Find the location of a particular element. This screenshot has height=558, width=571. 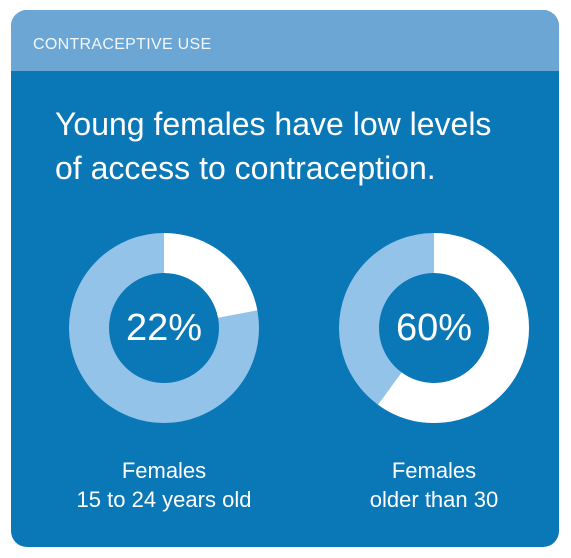

section-header-label: CONTRACEPTIVE USE is located at coordinates (122, 44).